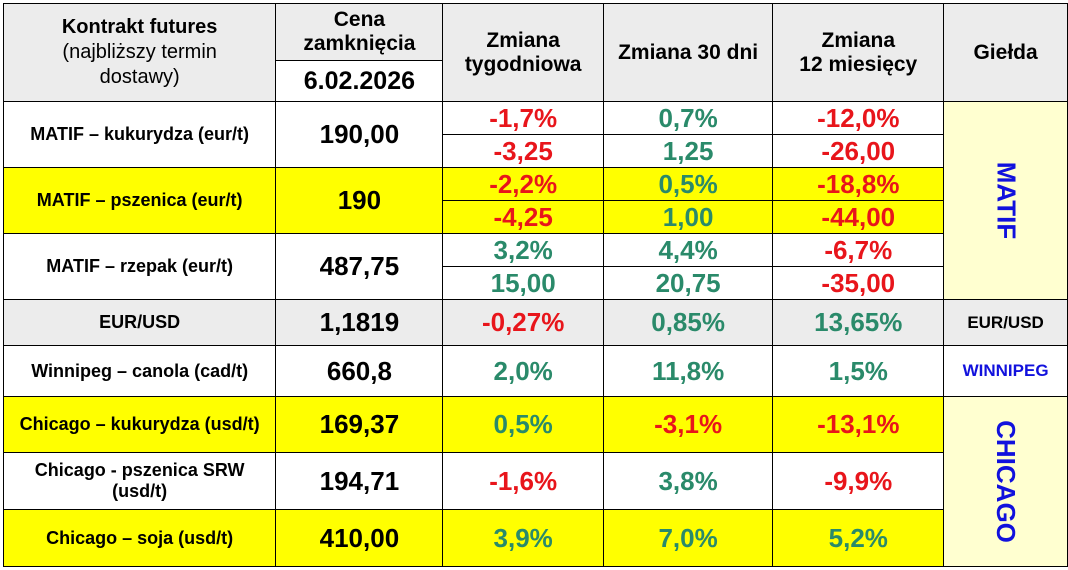 This screenshot has height=570, width=1068. What do you see at coordinates (1005, 322) in the screenshot?
I see `exchange-eurusd: EUR/USD` at bounding box center [1005, 322].